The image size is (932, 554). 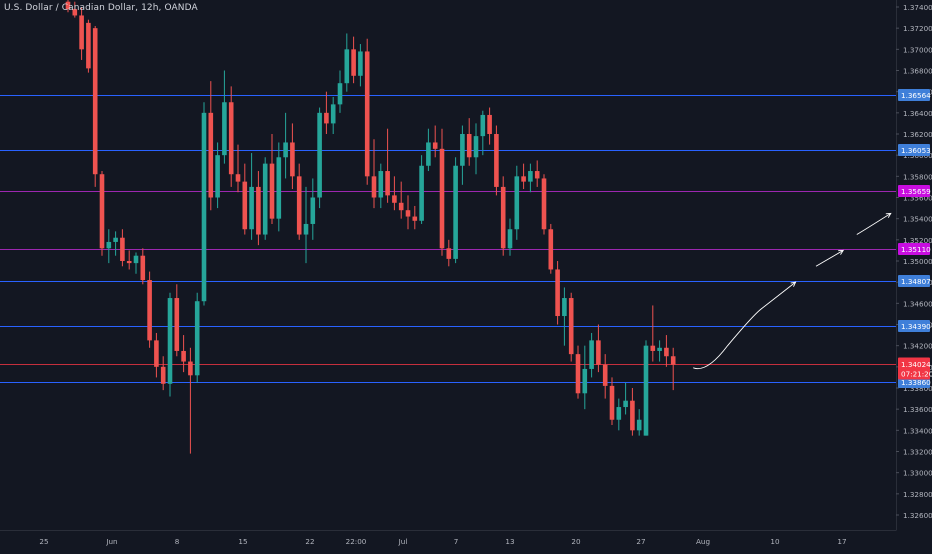 I want to click on price-tick-label: 1.35200, so click(x=917, y=240).